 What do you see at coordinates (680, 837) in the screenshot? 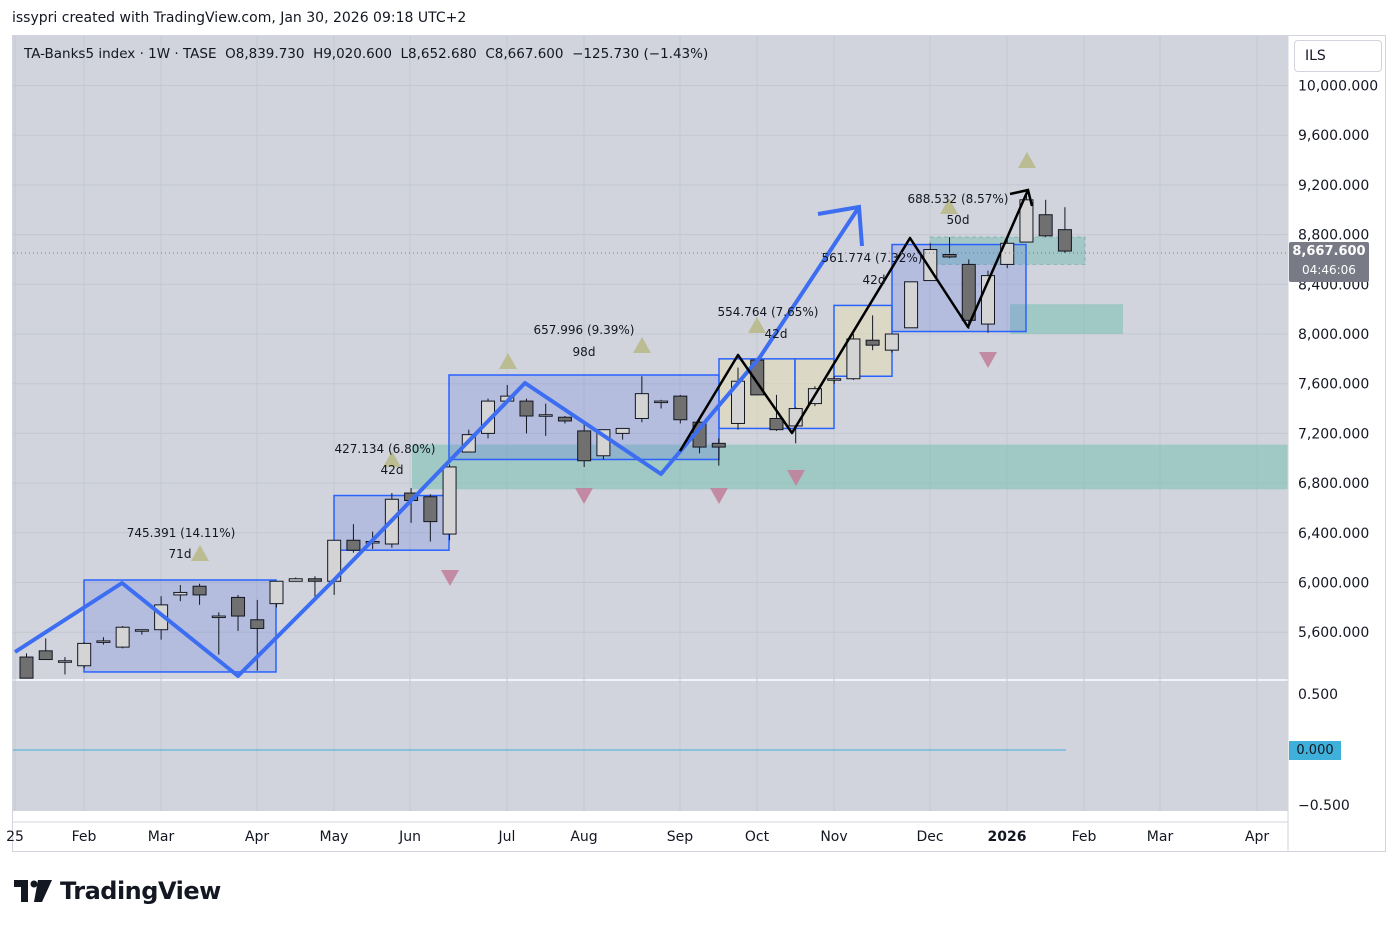
I see `time-tick-label: Sep` at bounding box center [680, 837].